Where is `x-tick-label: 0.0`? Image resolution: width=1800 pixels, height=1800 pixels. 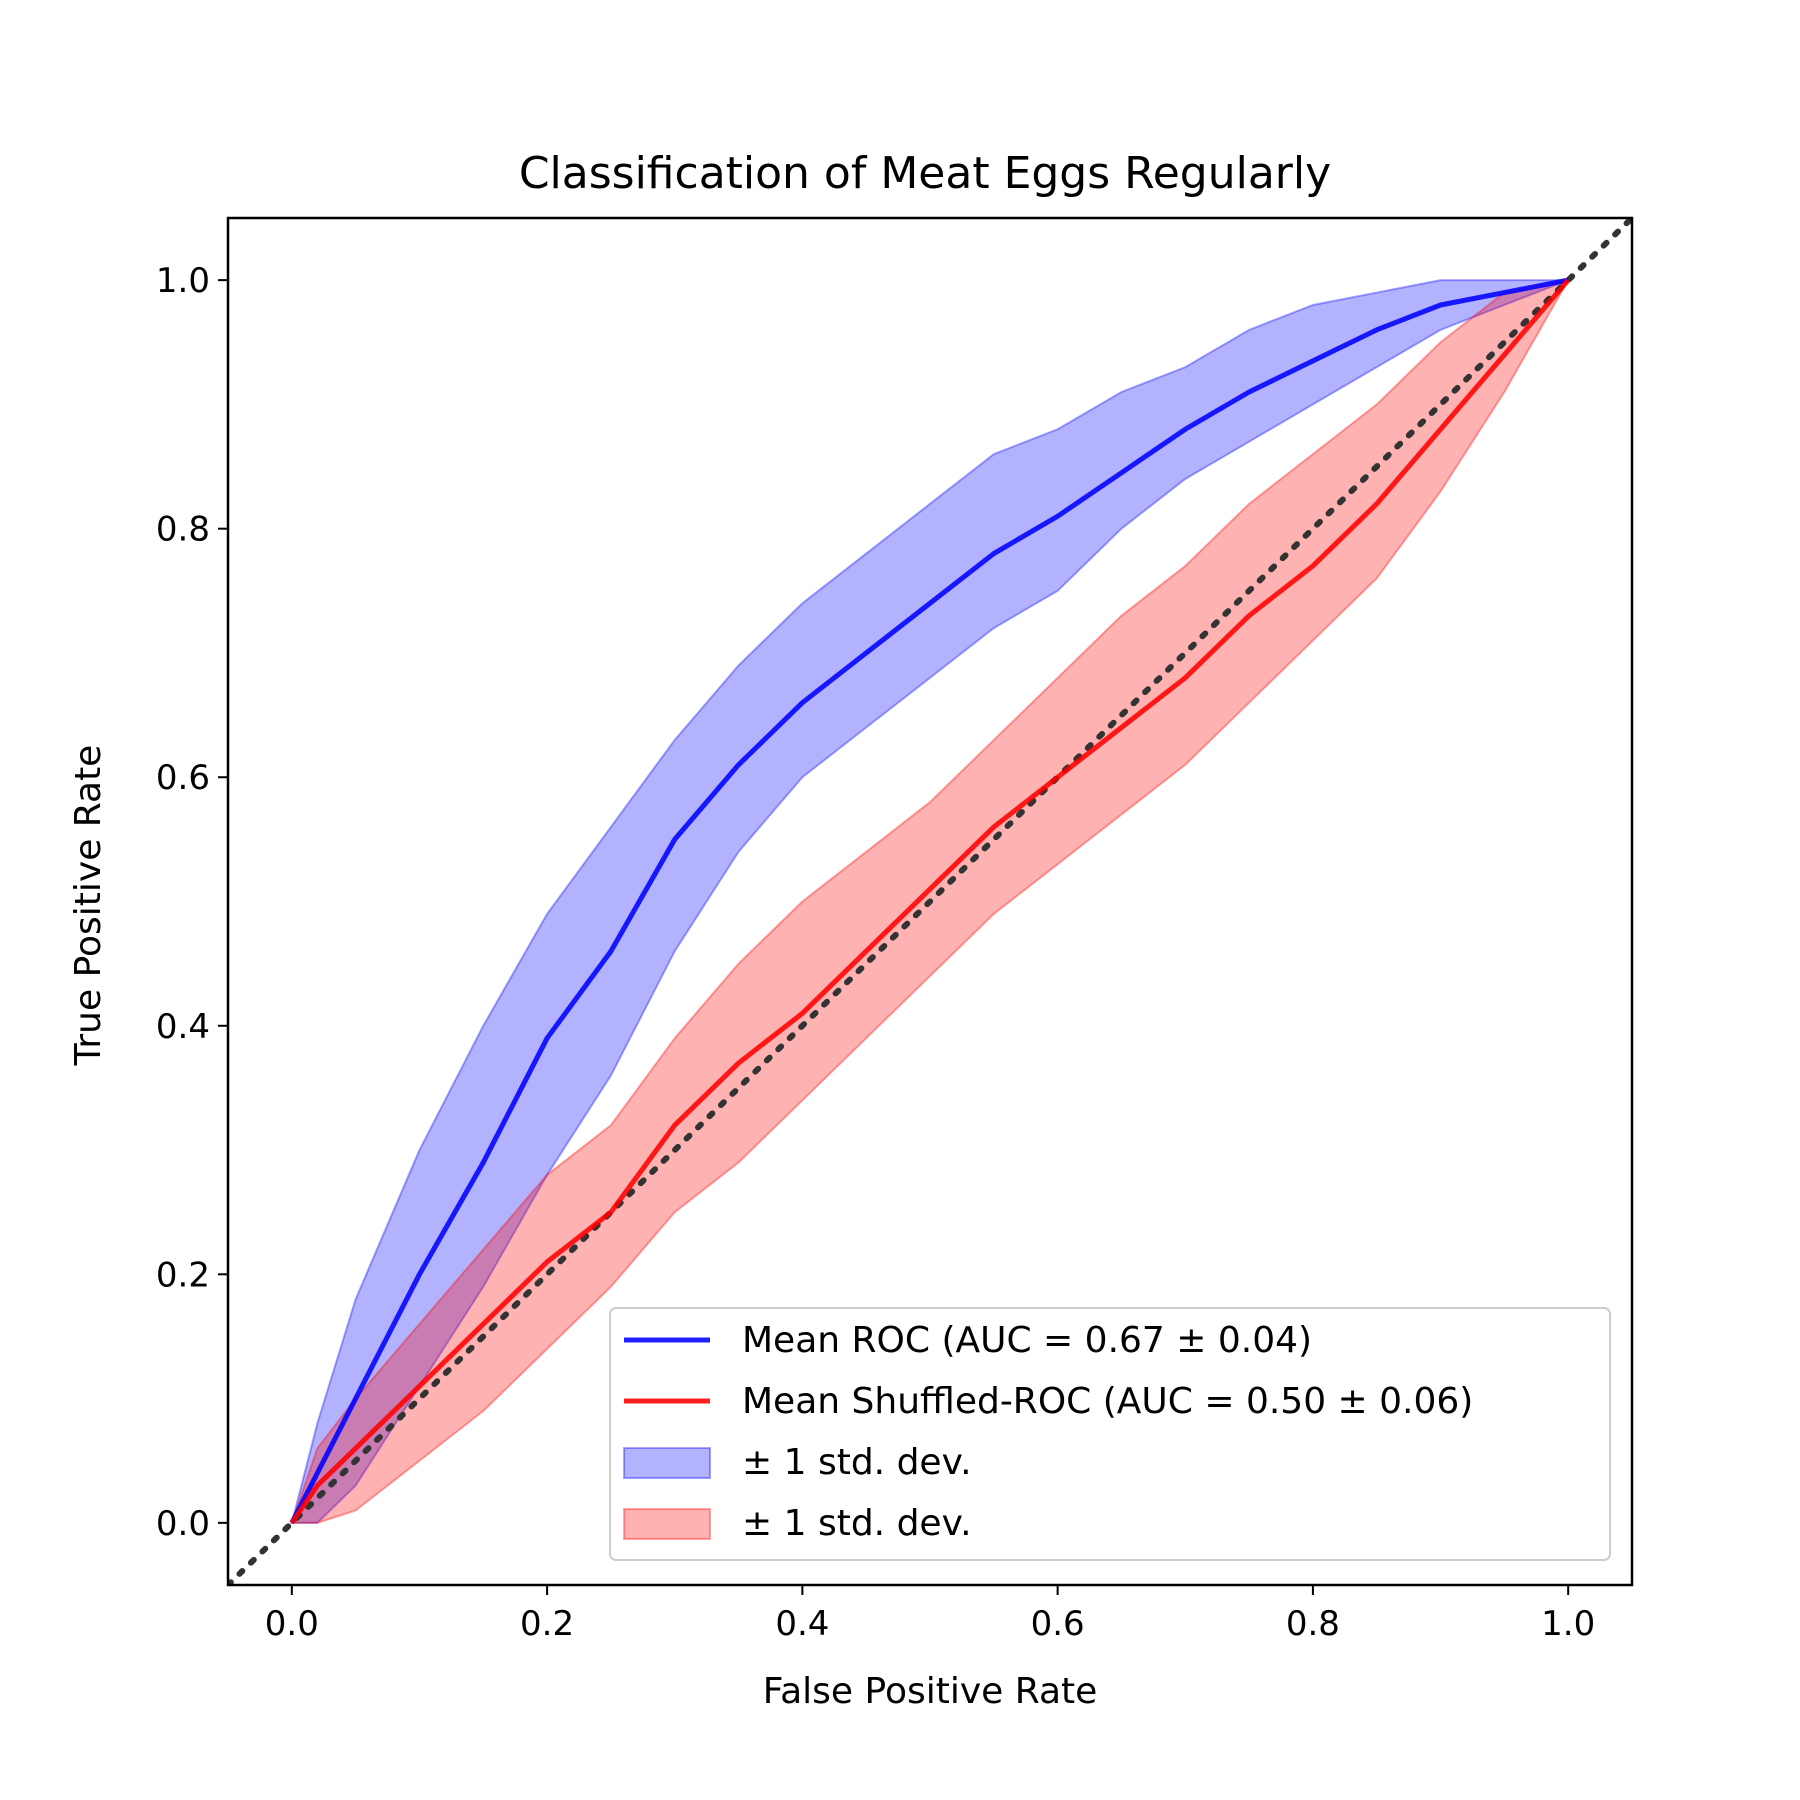 x-tick-label: 0.0 is located at coordinates (292, 1624).